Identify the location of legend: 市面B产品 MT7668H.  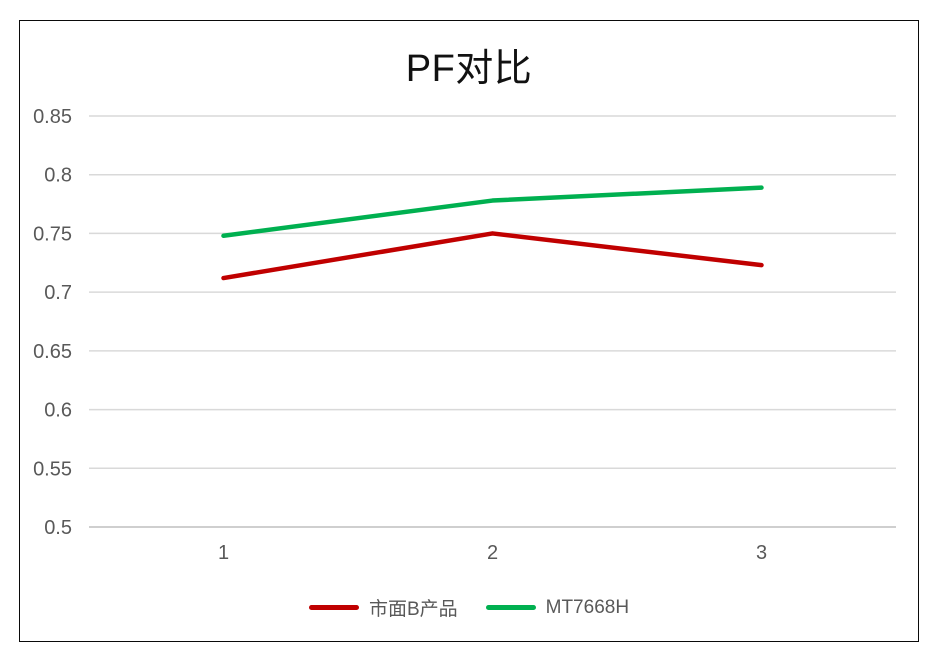
(469, 607).